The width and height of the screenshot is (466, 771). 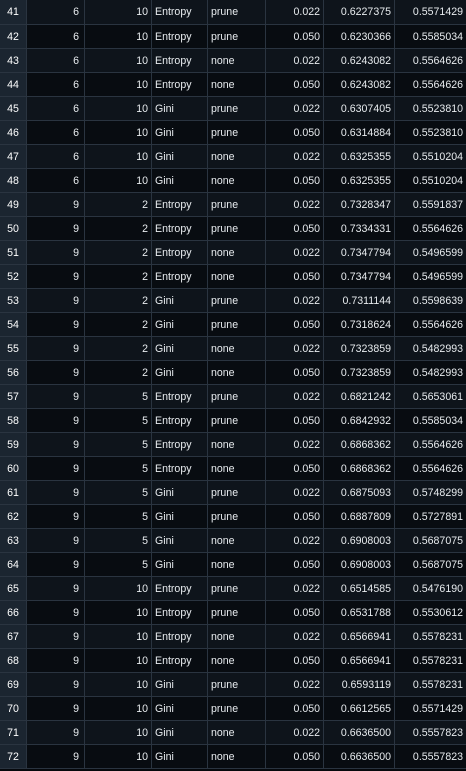 I want to click on col6-cell: 0.6636500, so click(x=359, y=732).